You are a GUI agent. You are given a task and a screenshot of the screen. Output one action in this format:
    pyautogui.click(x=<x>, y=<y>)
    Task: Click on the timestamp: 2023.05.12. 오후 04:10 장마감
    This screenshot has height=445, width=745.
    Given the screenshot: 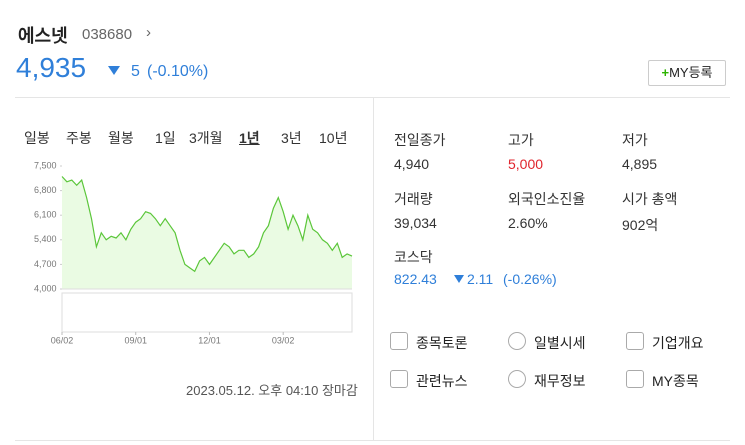 What is the action you would take?
    pyautogui.click(x=272, y=390)
    